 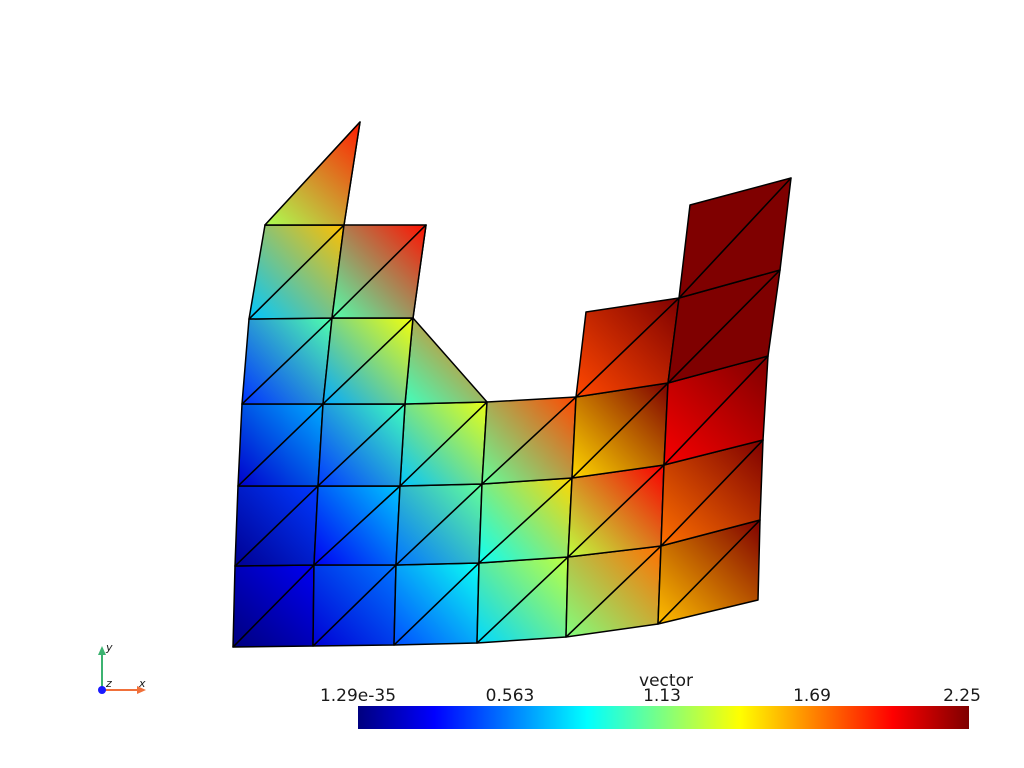 I want to click on scalar-bar-tick-label: 1.69, so click(x=812, y=696).